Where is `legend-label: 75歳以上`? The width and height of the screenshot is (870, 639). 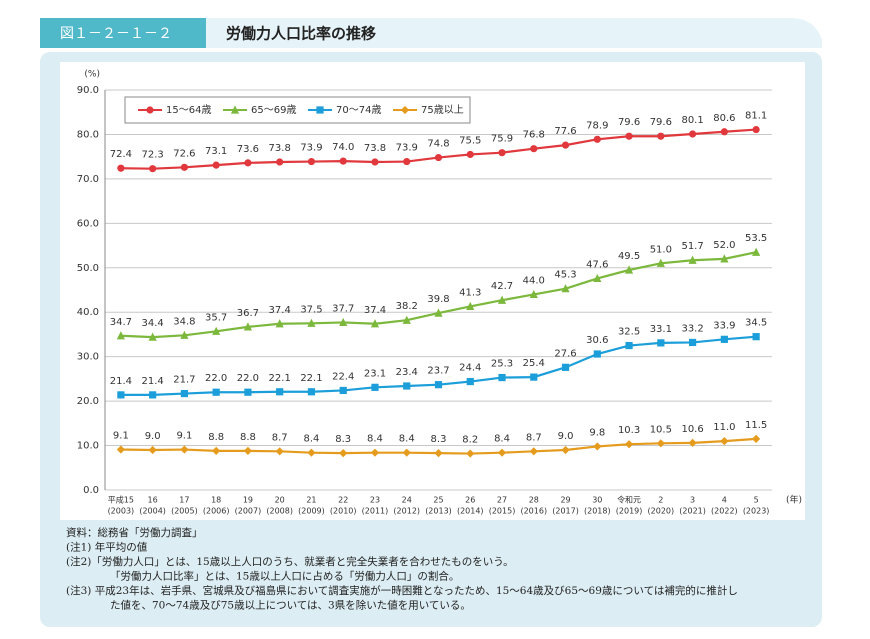
legend-label: 75歳以上 is located at coordinates (442, 110).